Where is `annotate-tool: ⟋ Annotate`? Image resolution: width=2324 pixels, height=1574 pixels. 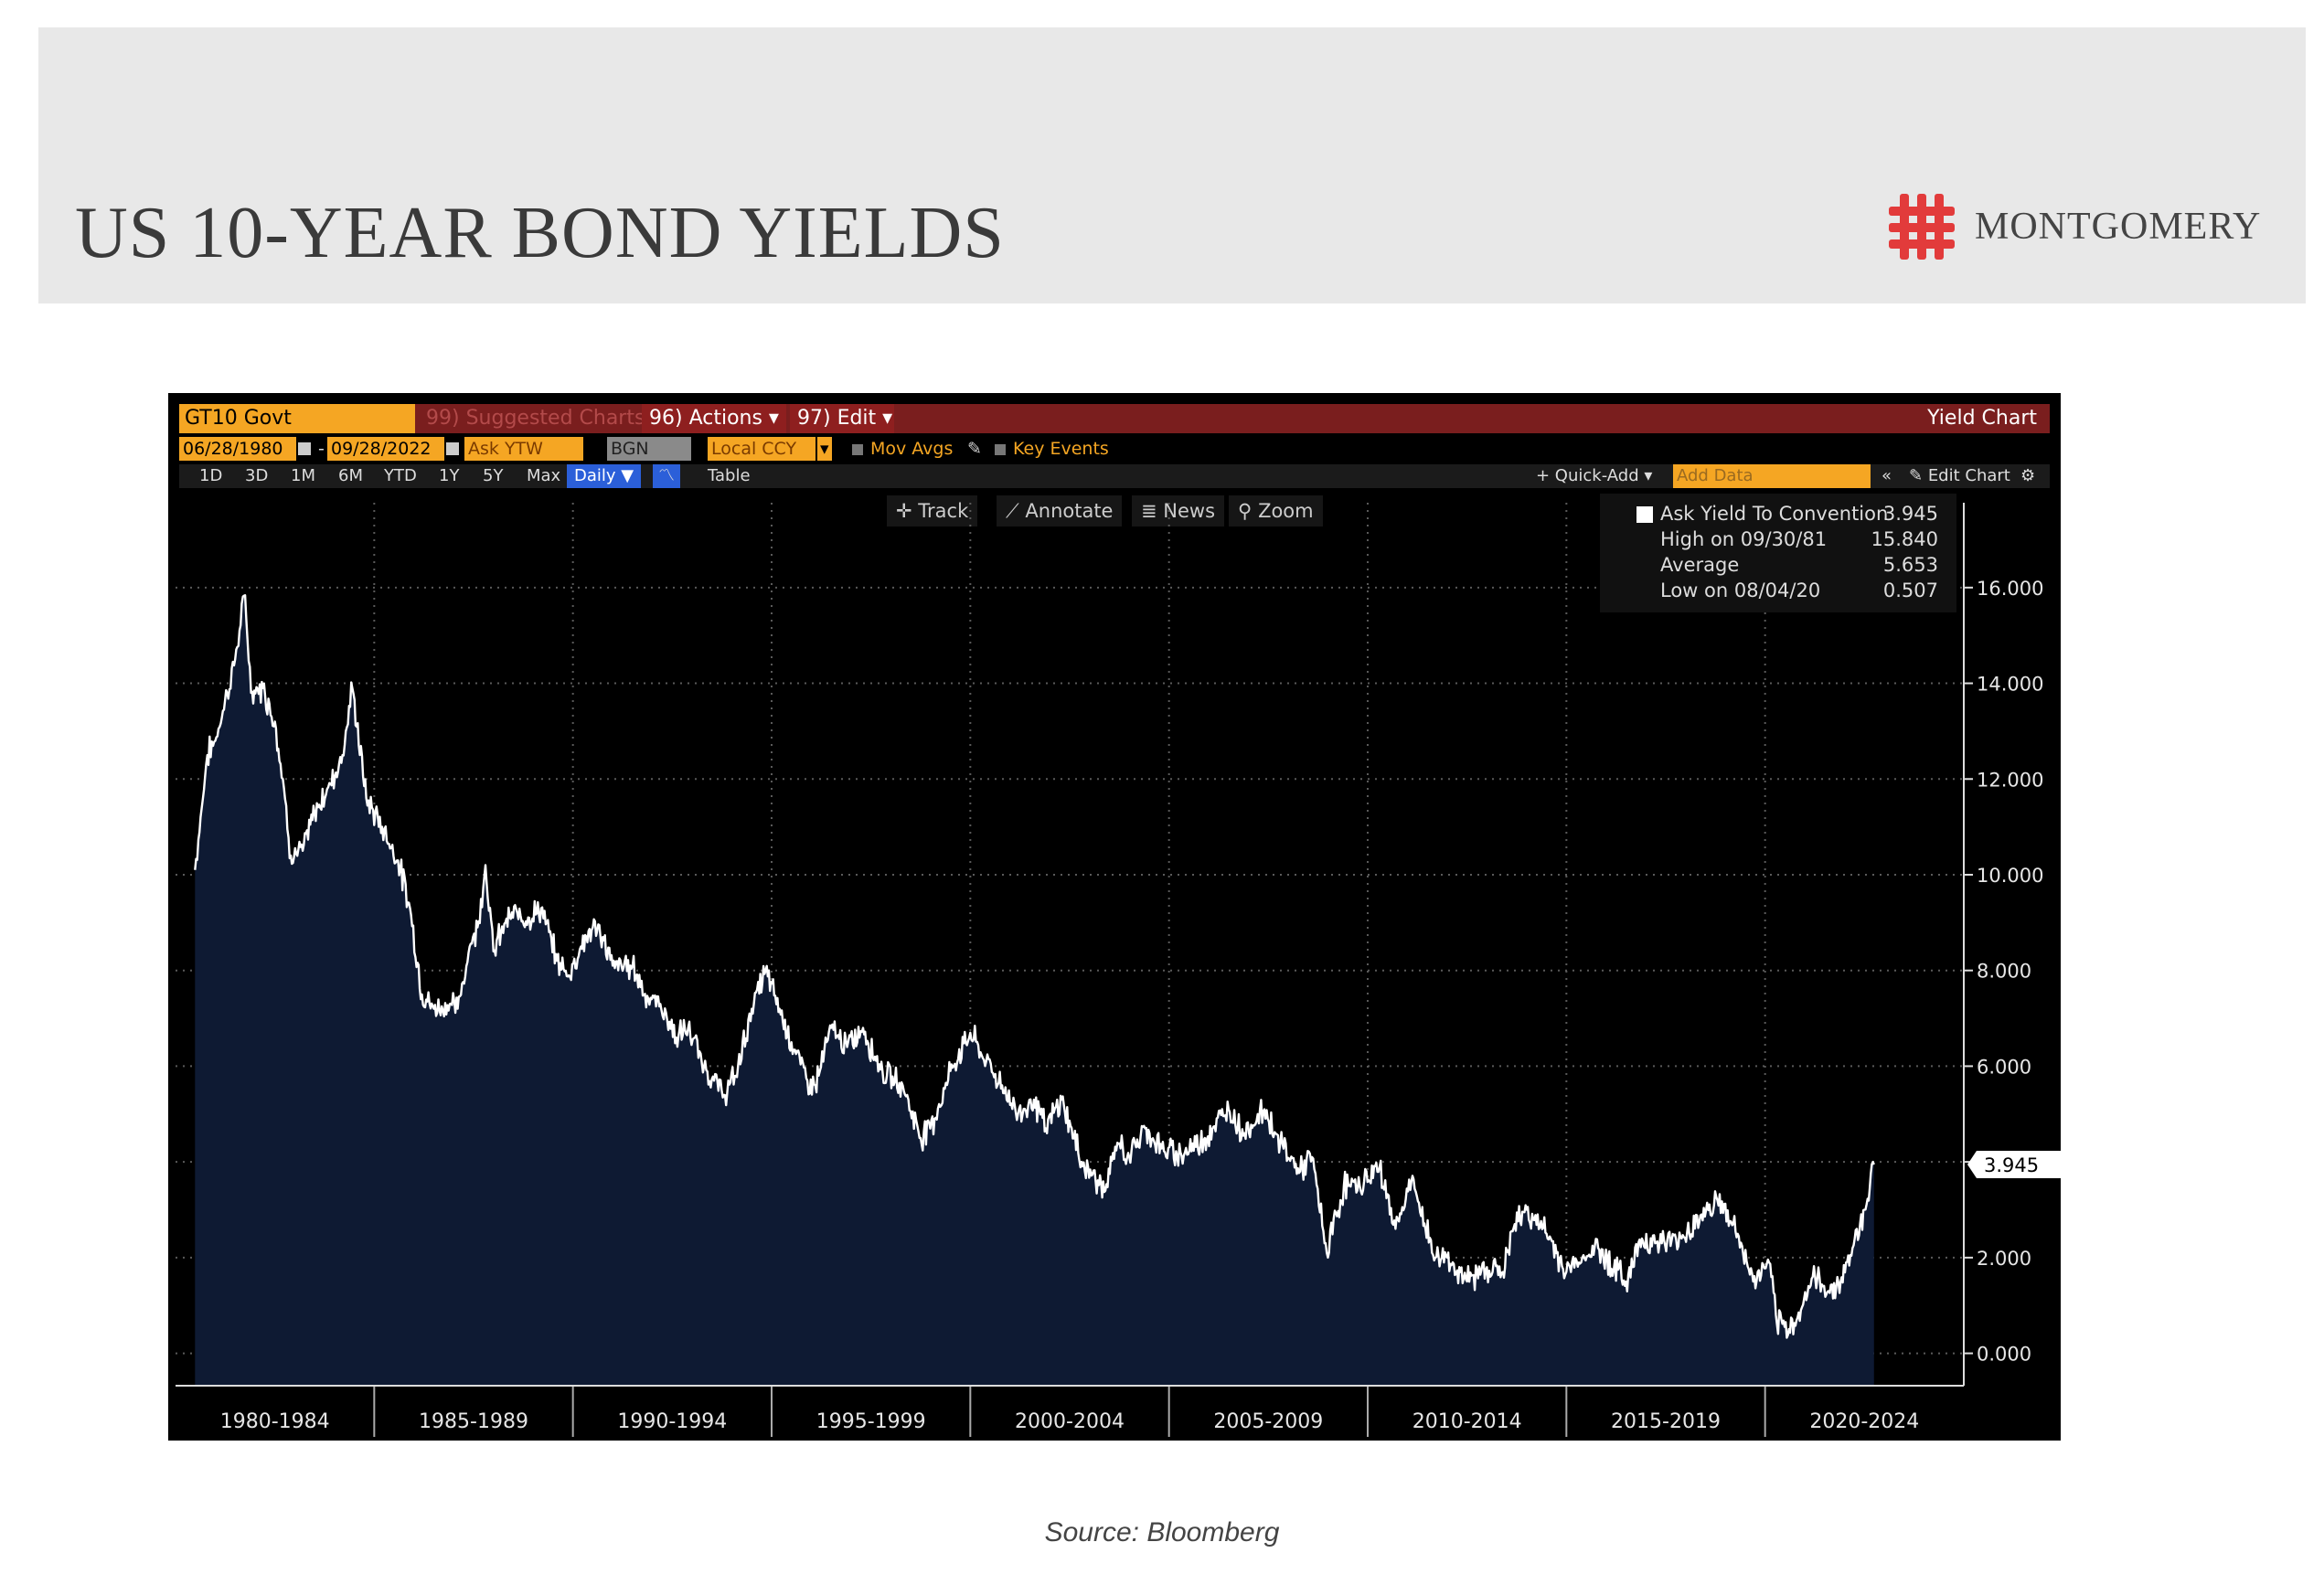
annotate-tool: ⟋ Annotate is located at coordinates (1060, 511).